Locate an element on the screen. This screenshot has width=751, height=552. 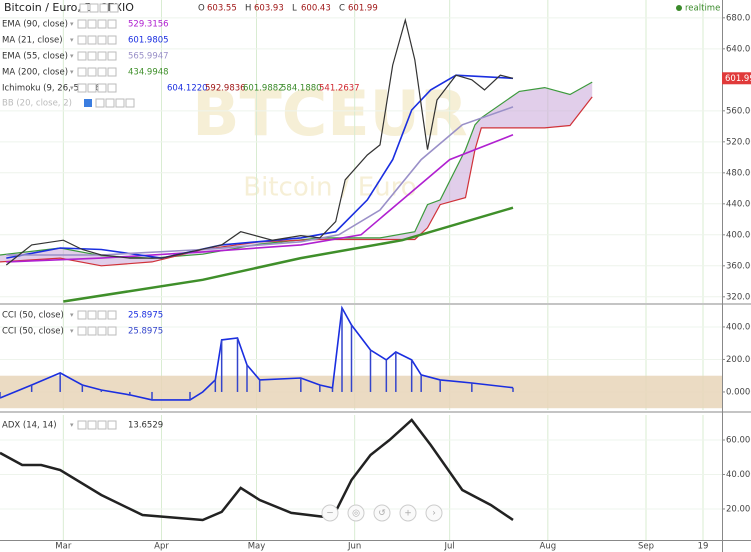
legend-label: Ichimoku (9, 26, 52, 26) is located at coordinates (53, 89).